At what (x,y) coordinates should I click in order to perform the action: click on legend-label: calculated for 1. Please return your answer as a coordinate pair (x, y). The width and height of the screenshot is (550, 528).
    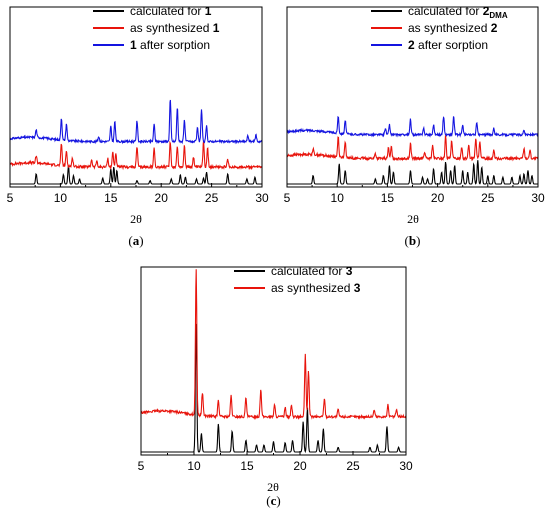
    Looking at the image, I should click on (171, 11).